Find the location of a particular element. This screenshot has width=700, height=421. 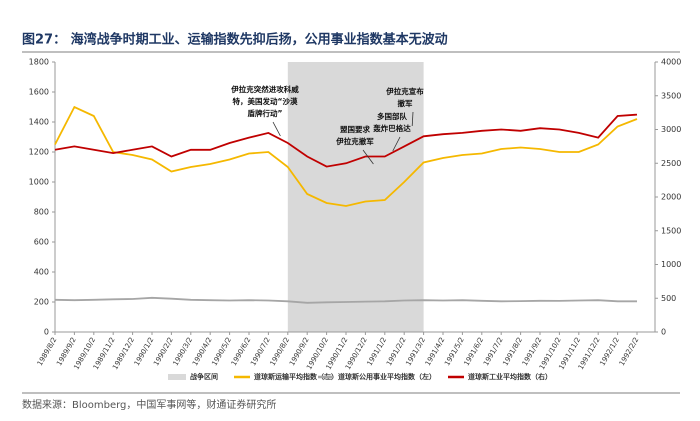

y2-tick-label: 1500 is located at coordinates (671, 230).